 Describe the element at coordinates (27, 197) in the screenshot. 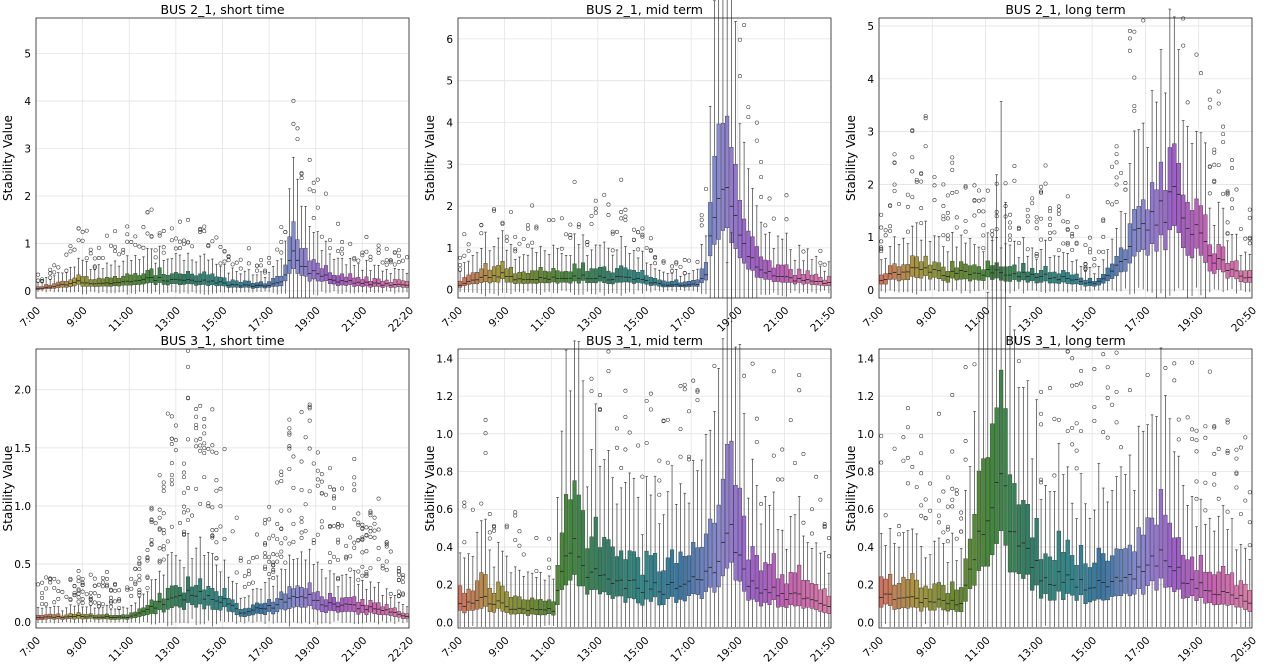

I see `y-tick-label: 2` at that location.